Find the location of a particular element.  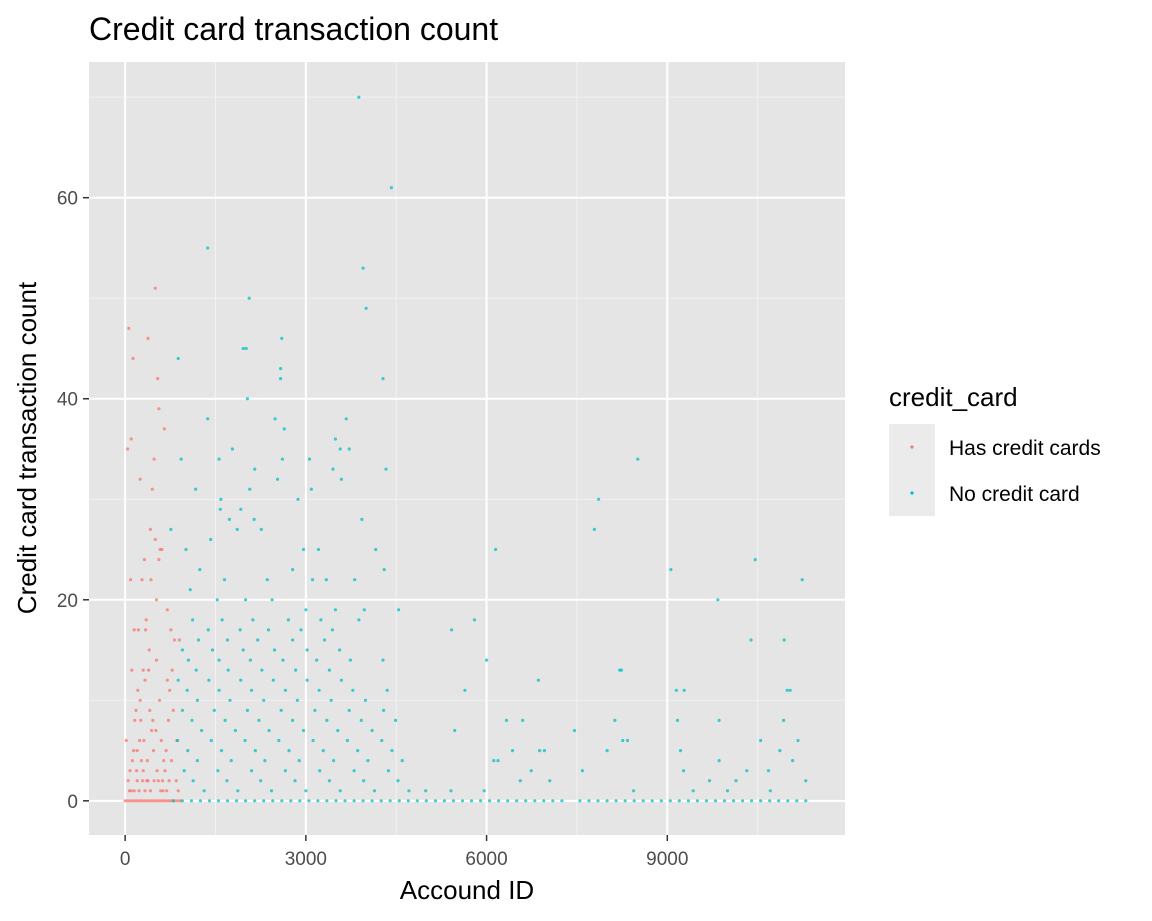

x-axis-title: Accound ID is located at coordinates (467, 890).